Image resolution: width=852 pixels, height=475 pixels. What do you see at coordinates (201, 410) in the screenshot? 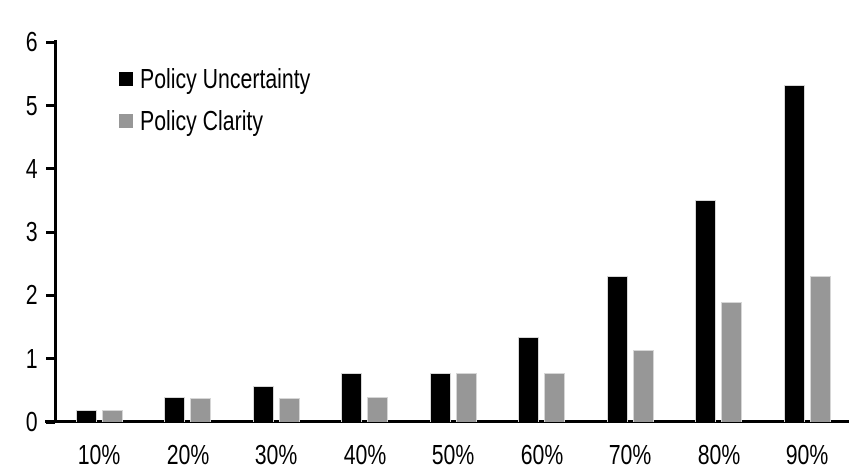
I see `bar-policy-clarity-20%` at bounding box center [201, 410].